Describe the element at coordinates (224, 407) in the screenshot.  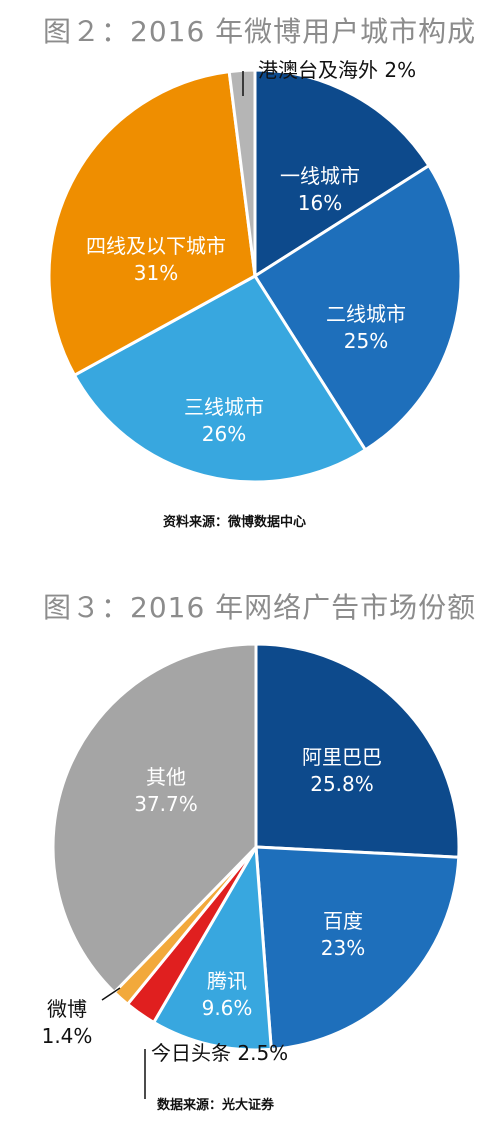
I see `slice-label: 三线城市` at that location.